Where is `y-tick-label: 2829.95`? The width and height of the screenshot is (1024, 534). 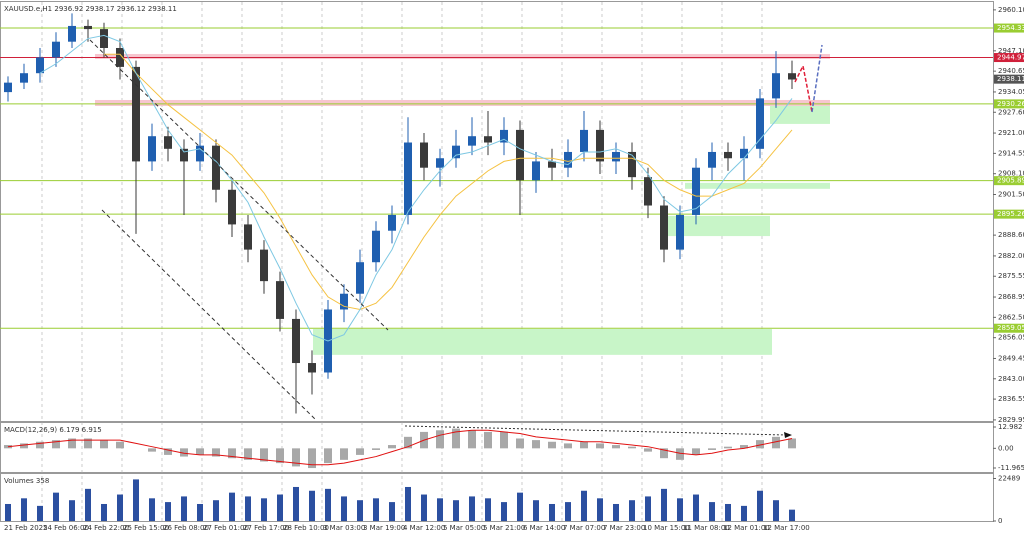
y-tick-label: 2829.95 is located at coordinates (1011, 420).